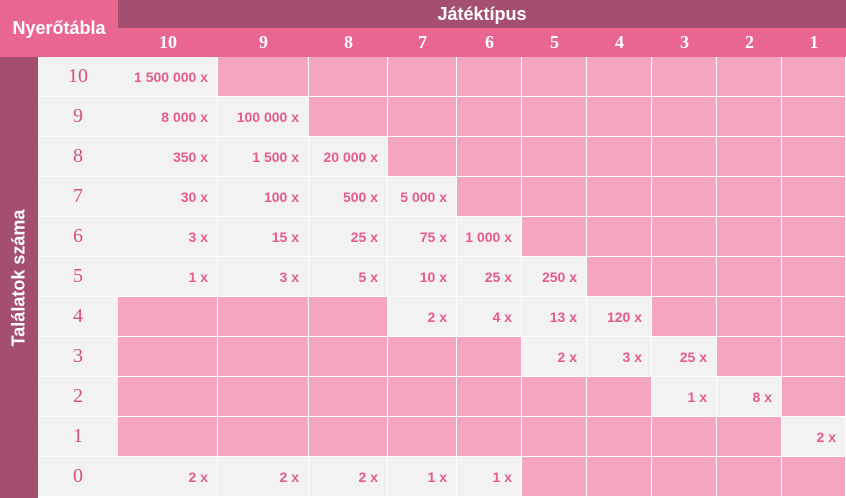 This screenshot has height=498, width=846. Describe the element at coordinates (168, 77) in the screenshot. I see `prize-multiplier-cell: 1 500 000 x` at that location.